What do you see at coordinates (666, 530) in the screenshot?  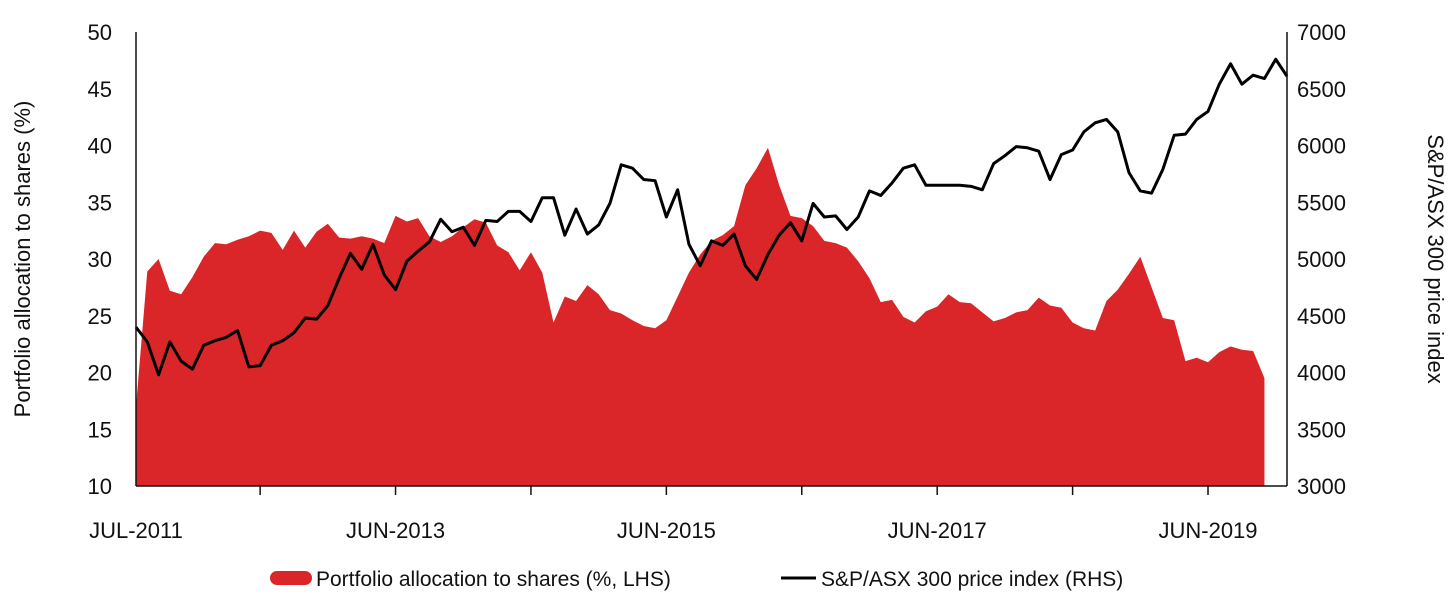 I see `x-tick-label-jun-2015: JUN-2015` at bounding box center [666, 530].